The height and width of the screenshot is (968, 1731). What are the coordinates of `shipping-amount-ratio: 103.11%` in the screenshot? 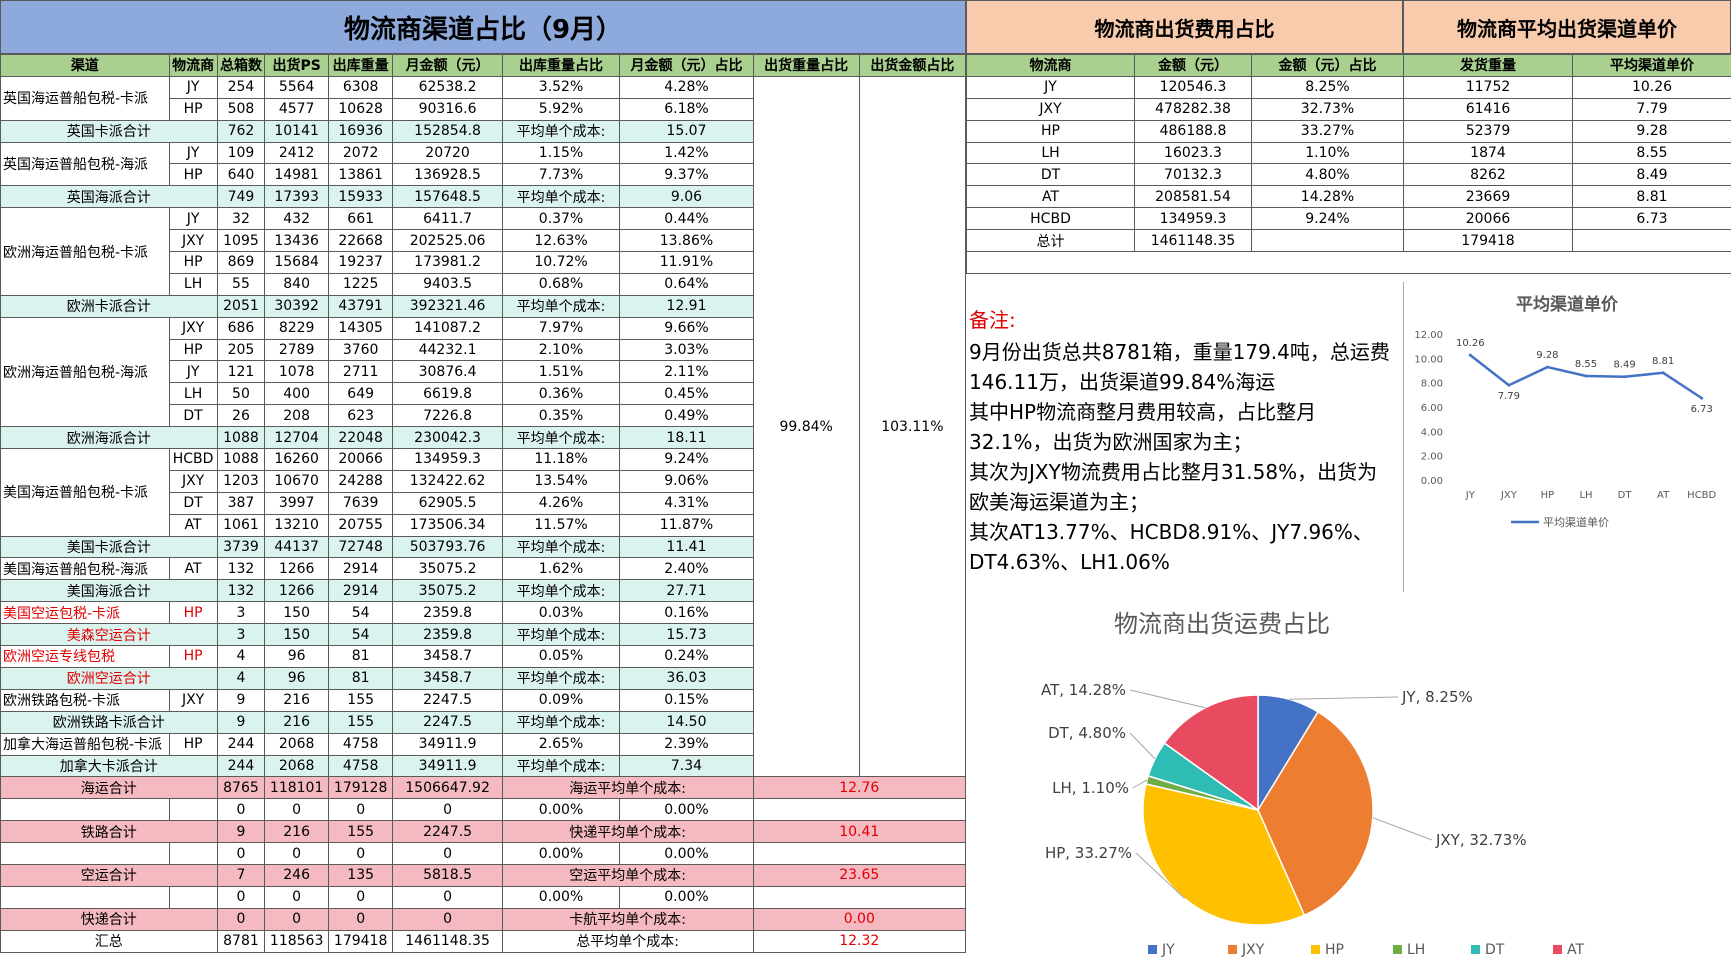 It's located at (912, 426).